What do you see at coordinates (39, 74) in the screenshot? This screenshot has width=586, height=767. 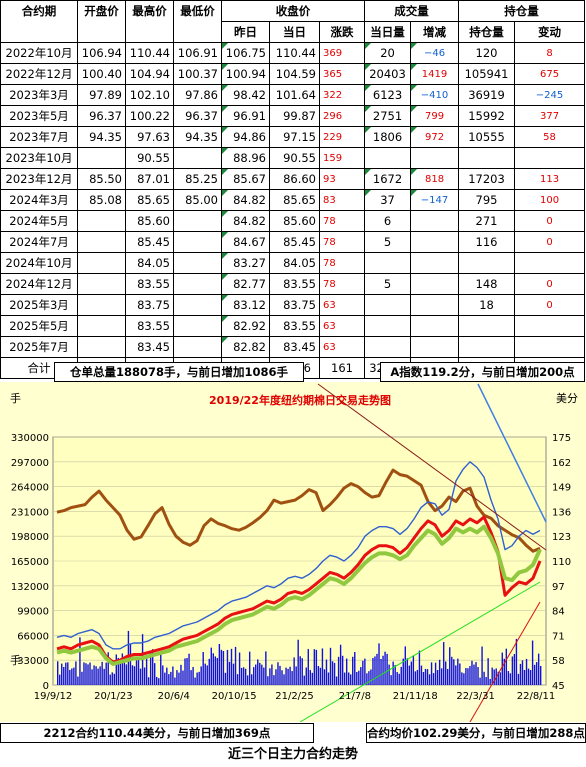 I see `table-cell: 2022年12月` at bounding box center [39, 74].